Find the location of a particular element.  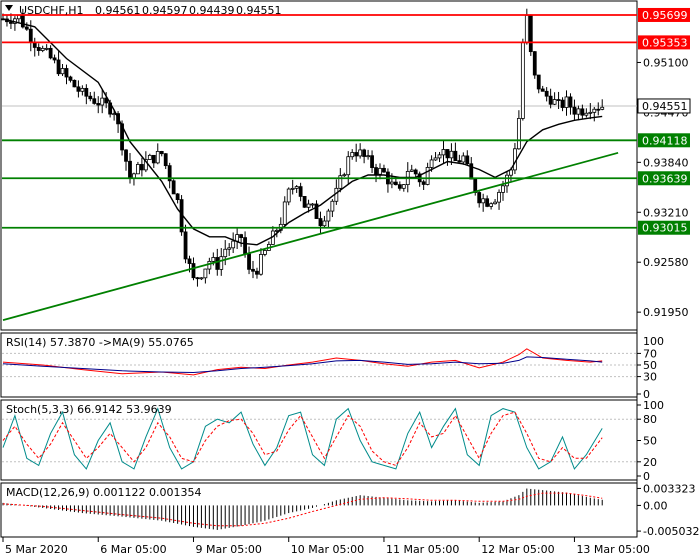

collapse-triangle-icon is located at coordinates (9, 8).